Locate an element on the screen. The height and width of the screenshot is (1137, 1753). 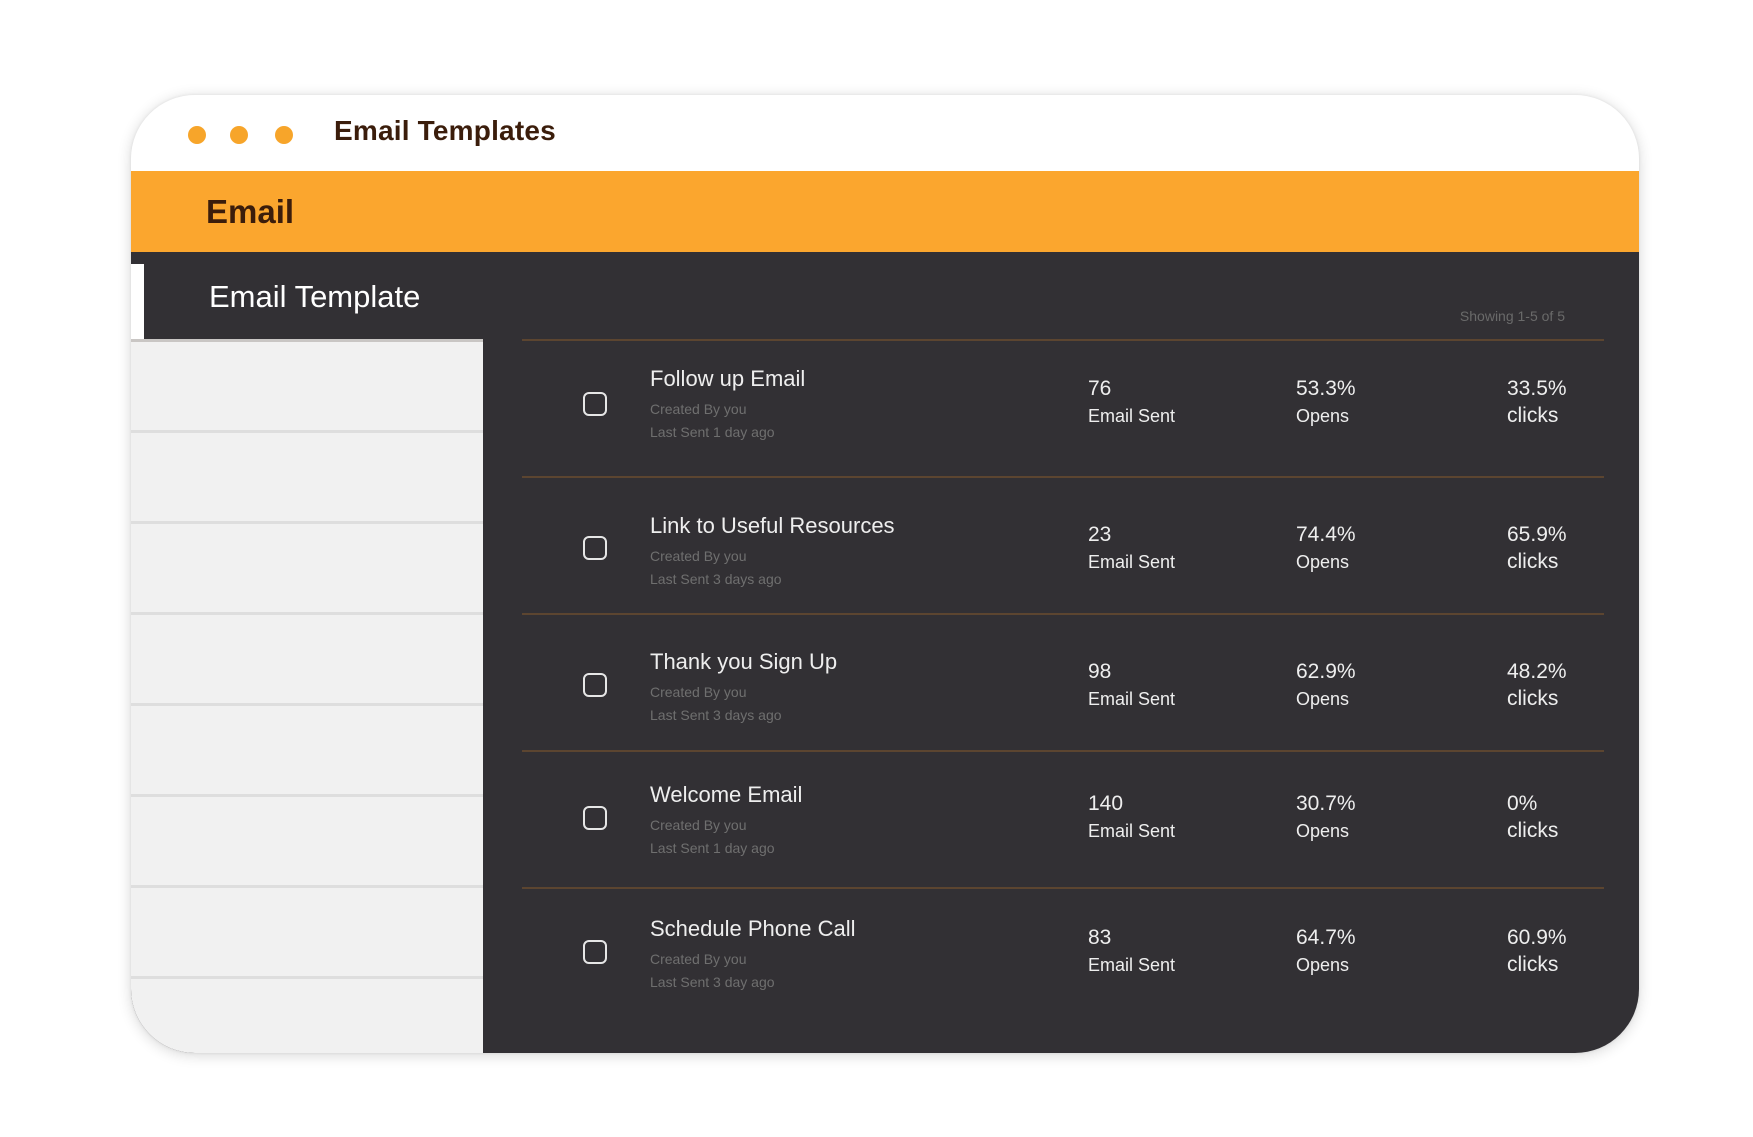
active-tab-indicator is located at coordinates (137, 302).